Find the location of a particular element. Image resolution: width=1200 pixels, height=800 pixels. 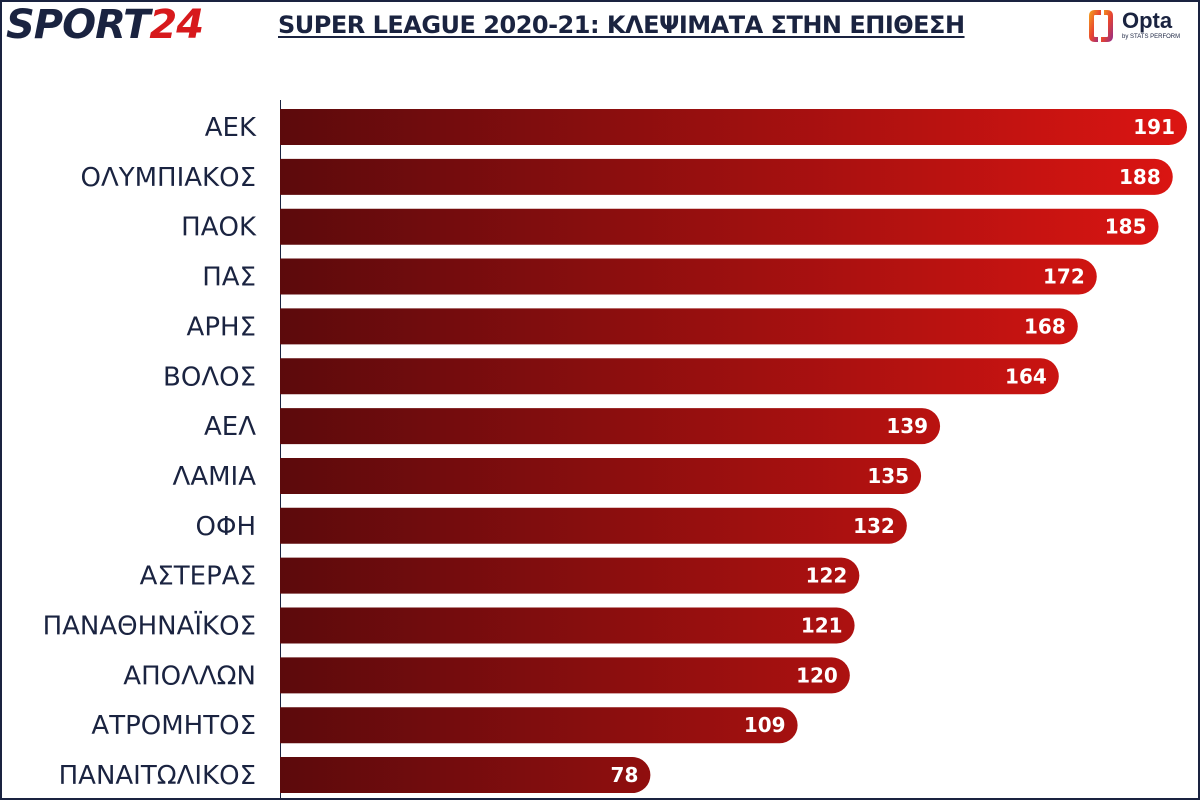

data-label: 109 is located at coordinates (765, 725).